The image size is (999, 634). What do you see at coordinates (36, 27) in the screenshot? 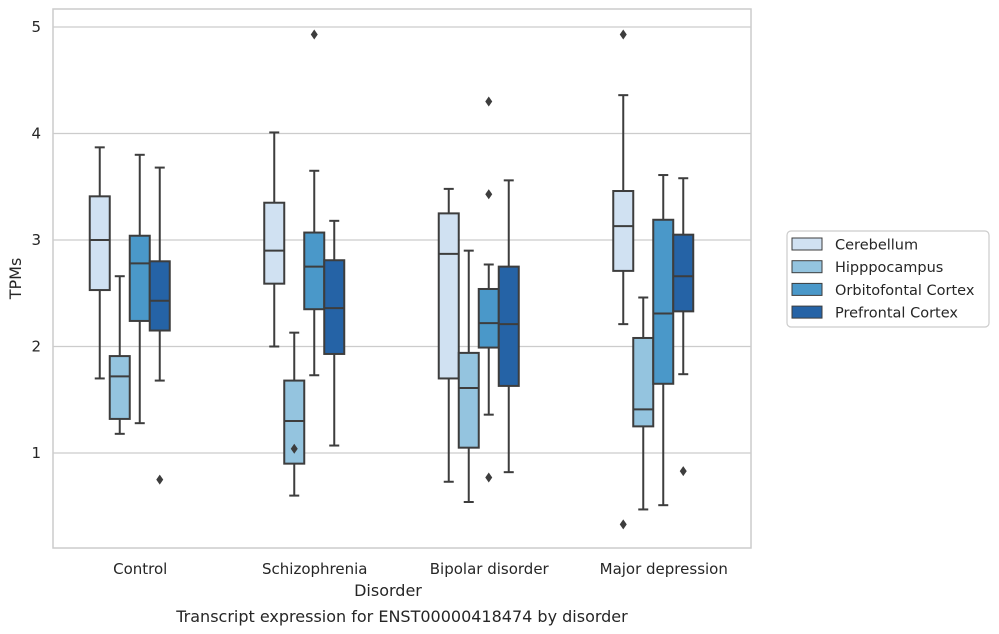
I see `y-tick-label: 5` at bounding box center [36, 27].